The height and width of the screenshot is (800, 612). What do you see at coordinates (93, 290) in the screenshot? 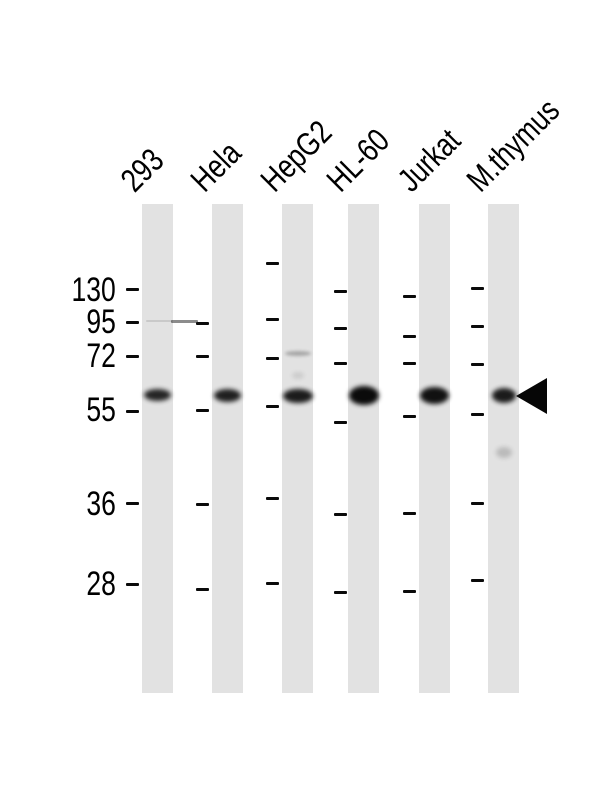
I see `mw-label-130: 130` at bounding box center [93, 290].